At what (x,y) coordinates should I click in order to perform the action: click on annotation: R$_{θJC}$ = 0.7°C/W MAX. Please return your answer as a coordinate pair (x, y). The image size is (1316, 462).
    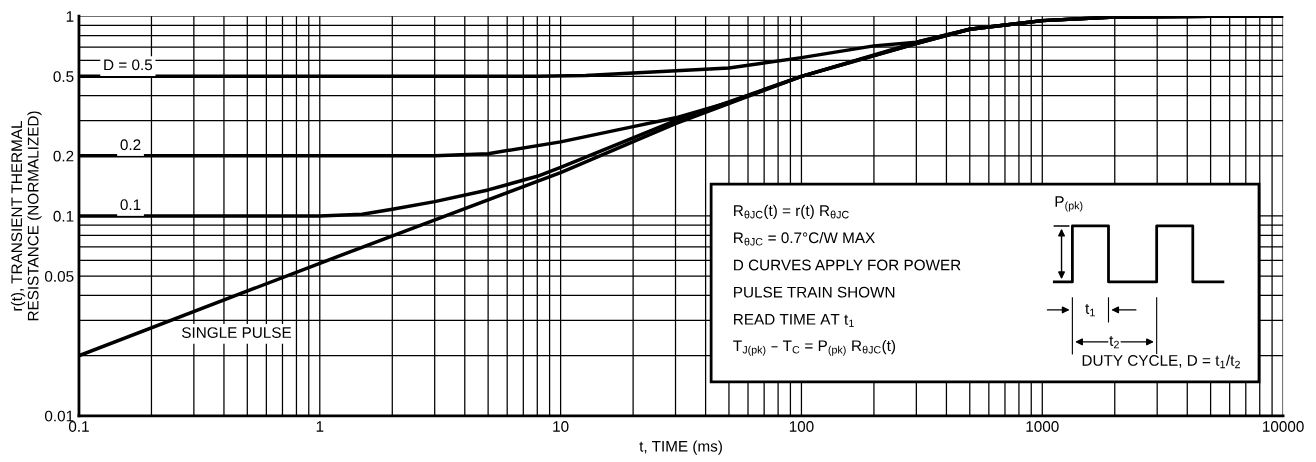
    Looking at the image, I should click on (804, 238).